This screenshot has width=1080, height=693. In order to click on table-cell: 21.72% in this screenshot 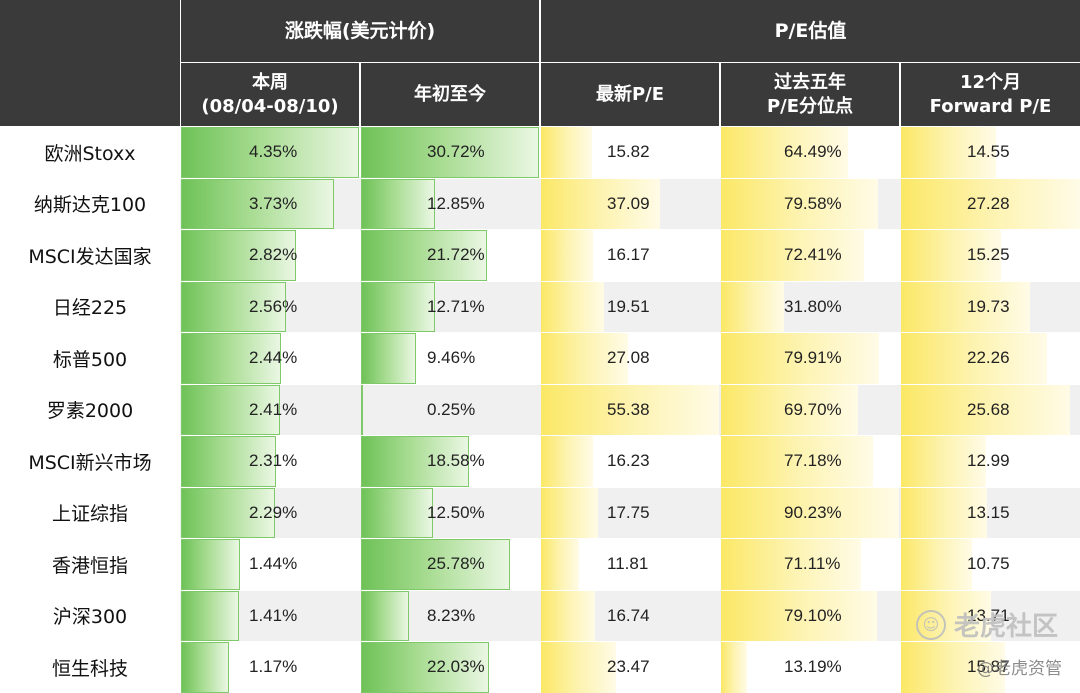, I will do `click(450, 255)`.